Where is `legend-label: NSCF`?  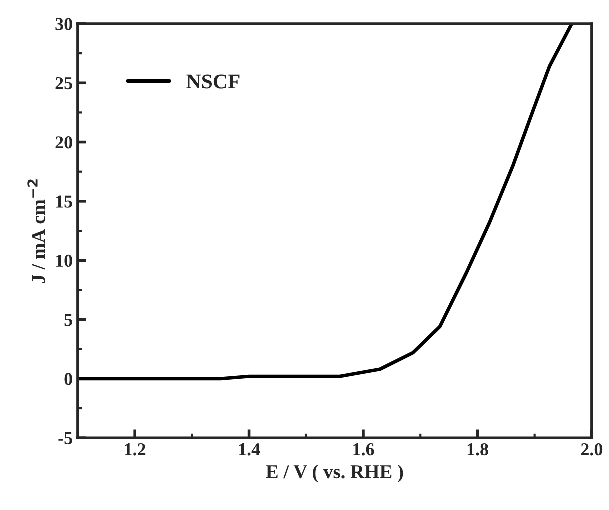 legend-label: NSCF is located at coordinates (213, 81).